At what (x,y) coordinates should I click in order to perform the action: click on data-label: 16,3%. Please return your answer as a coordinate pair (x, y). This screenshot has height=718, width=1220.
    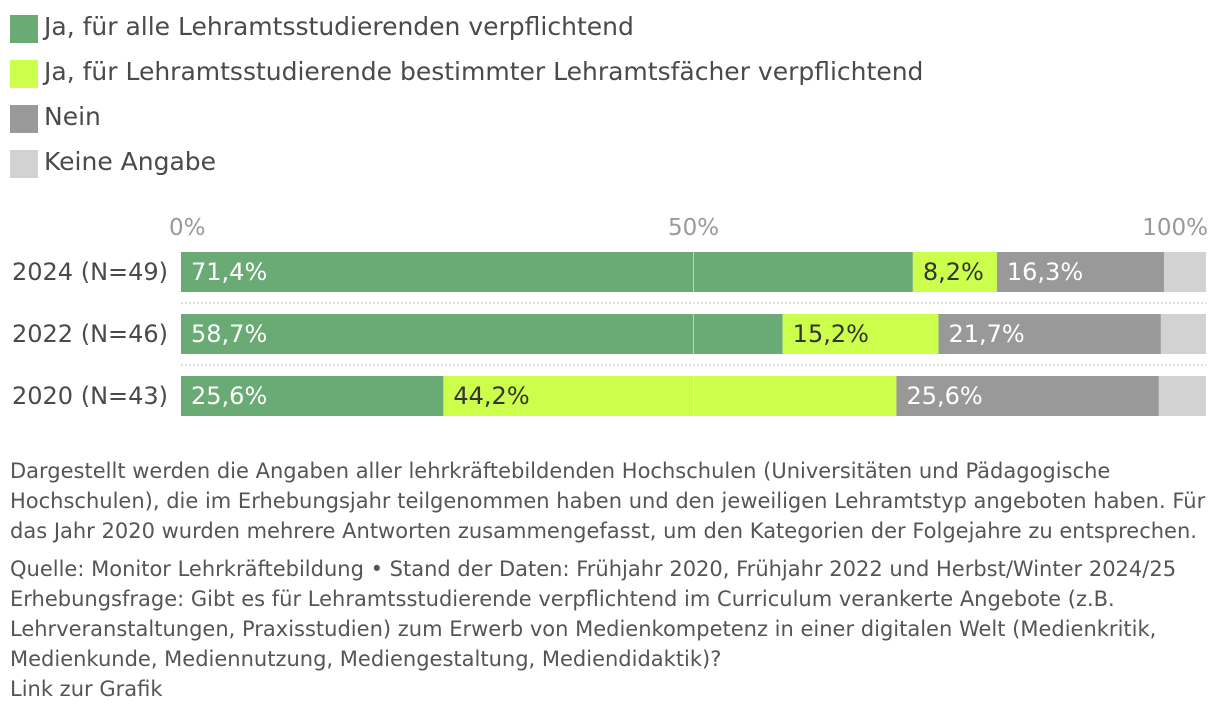
    Looking at the image, I should click on (1045, 272).